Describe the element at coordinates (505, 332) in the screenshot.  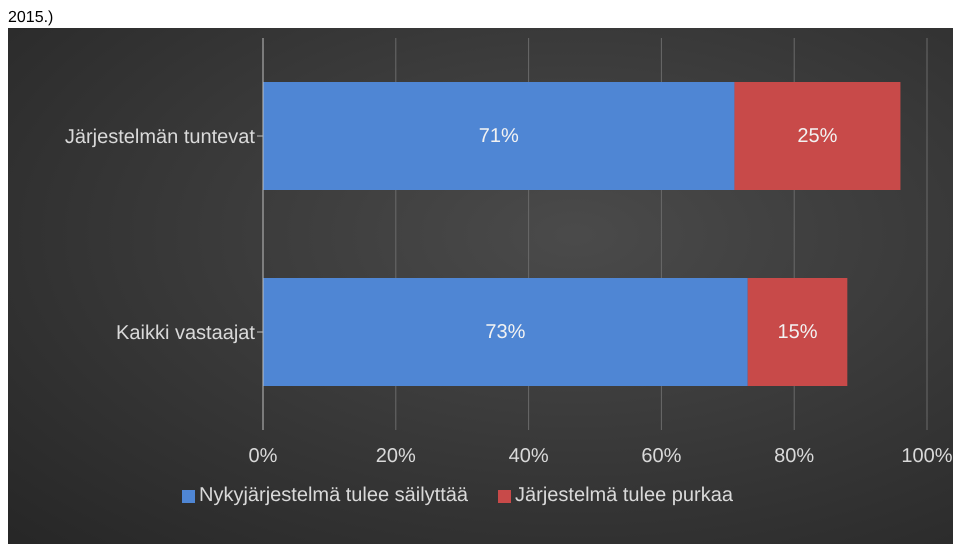
I see `data-label: 73%` at that location.